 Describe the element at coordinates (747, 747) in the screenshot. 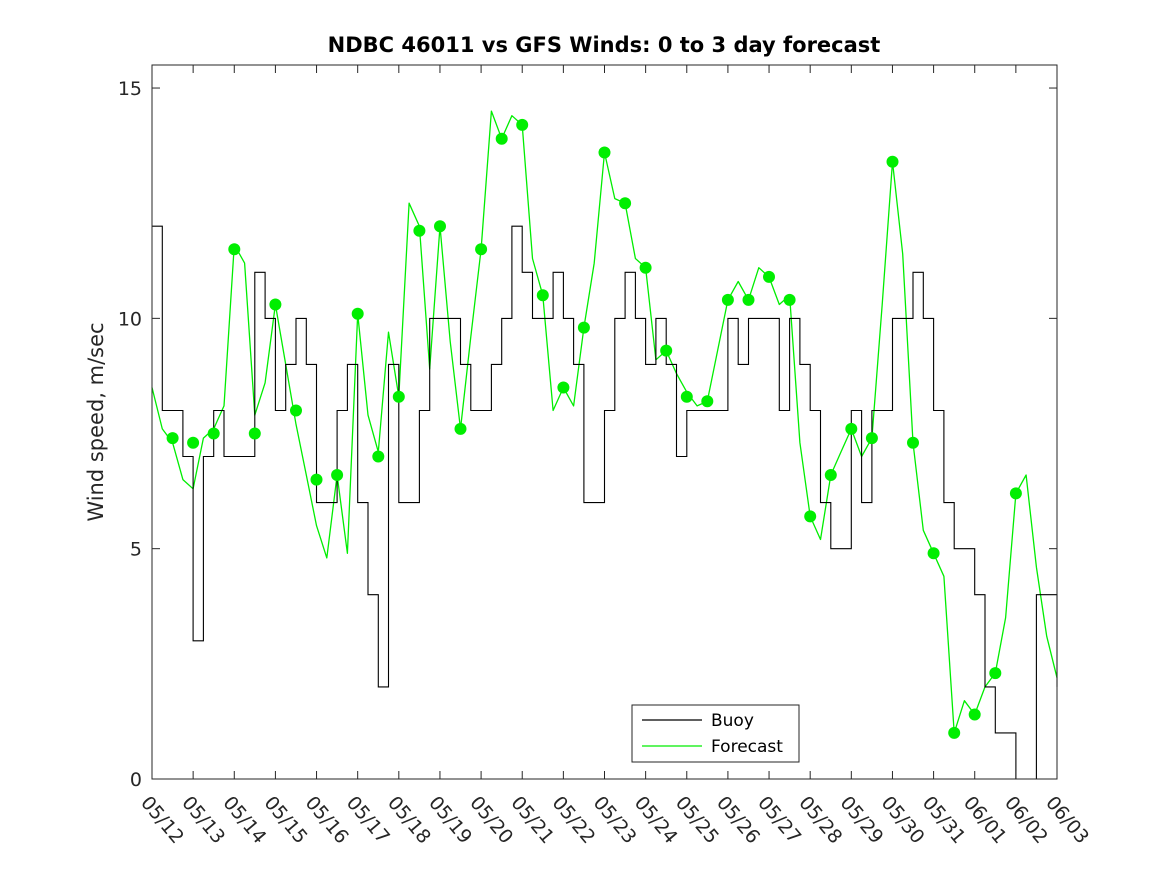

I see `legend-label-forecast: Forecast` at that location.